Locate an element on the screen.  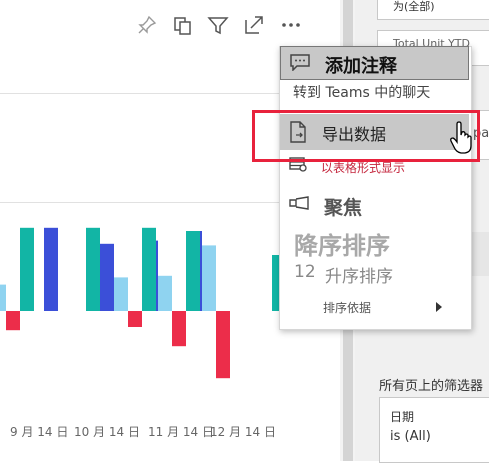
menu-item-sort-descending: 降序排序 is located at coordinates (379, 243).